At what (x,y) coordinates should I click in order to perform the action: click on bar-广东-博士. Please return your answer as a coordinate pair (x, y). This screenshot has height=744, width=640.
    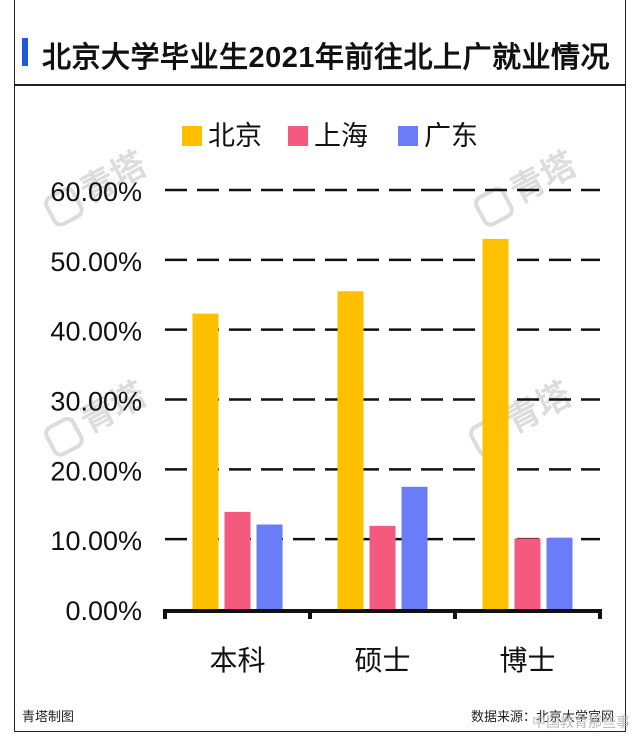
    Looking at the image, I should click on (559, 573).